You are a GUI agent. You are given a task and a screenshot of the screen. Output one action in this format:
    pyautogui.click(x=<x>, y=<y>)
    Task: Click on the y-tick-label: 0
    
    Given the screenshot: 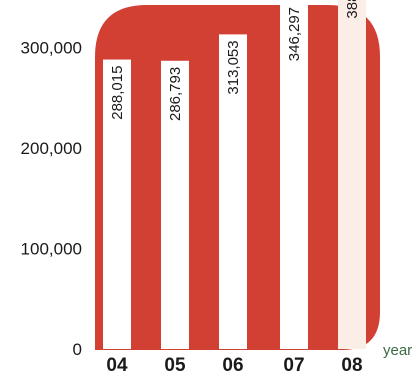 What is the action you would take?
    pyautogui.click(x=77, y=349)
    